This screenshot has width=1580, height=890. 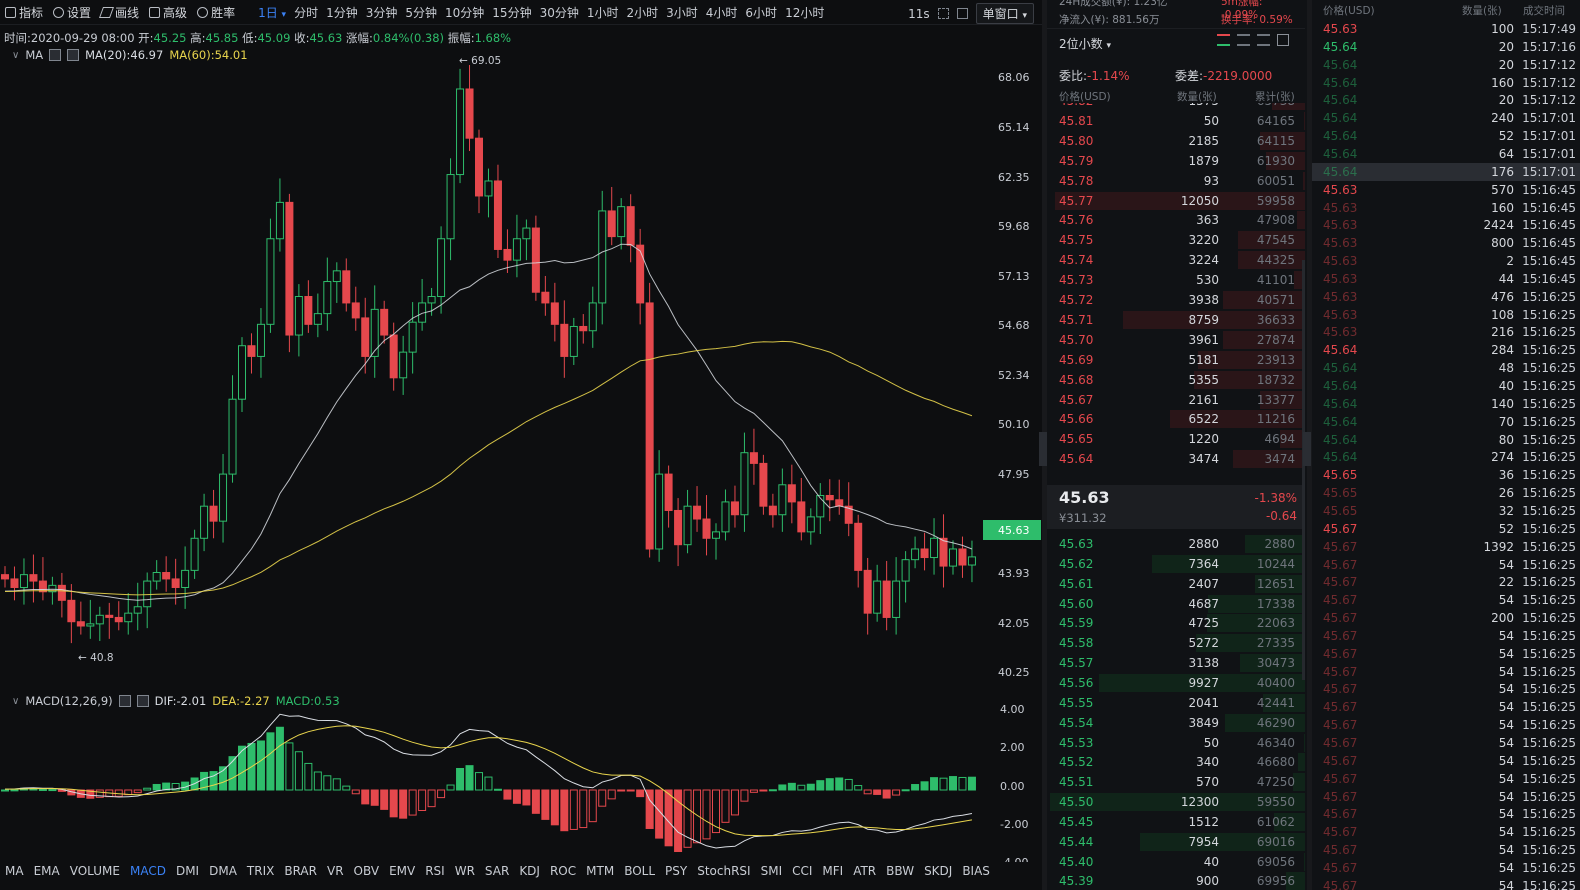 What do you see at coordinates (94, 871) in the screenshot?
I see `indicator-tab: VOLUME` at bounding box center [94, 871].